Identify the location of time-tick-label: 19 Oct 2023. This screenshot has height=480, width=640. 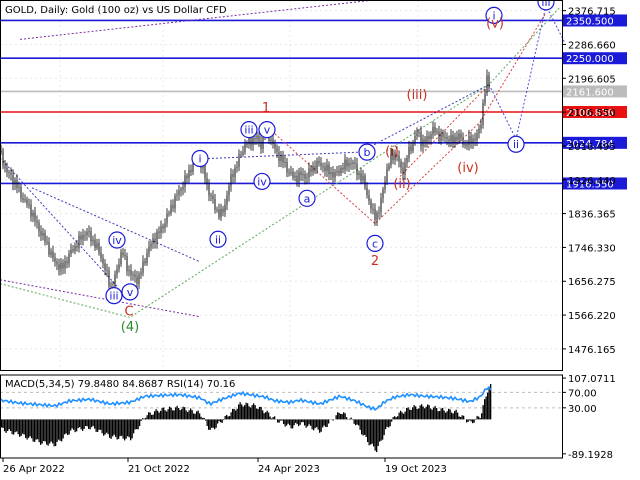
(416, 469).